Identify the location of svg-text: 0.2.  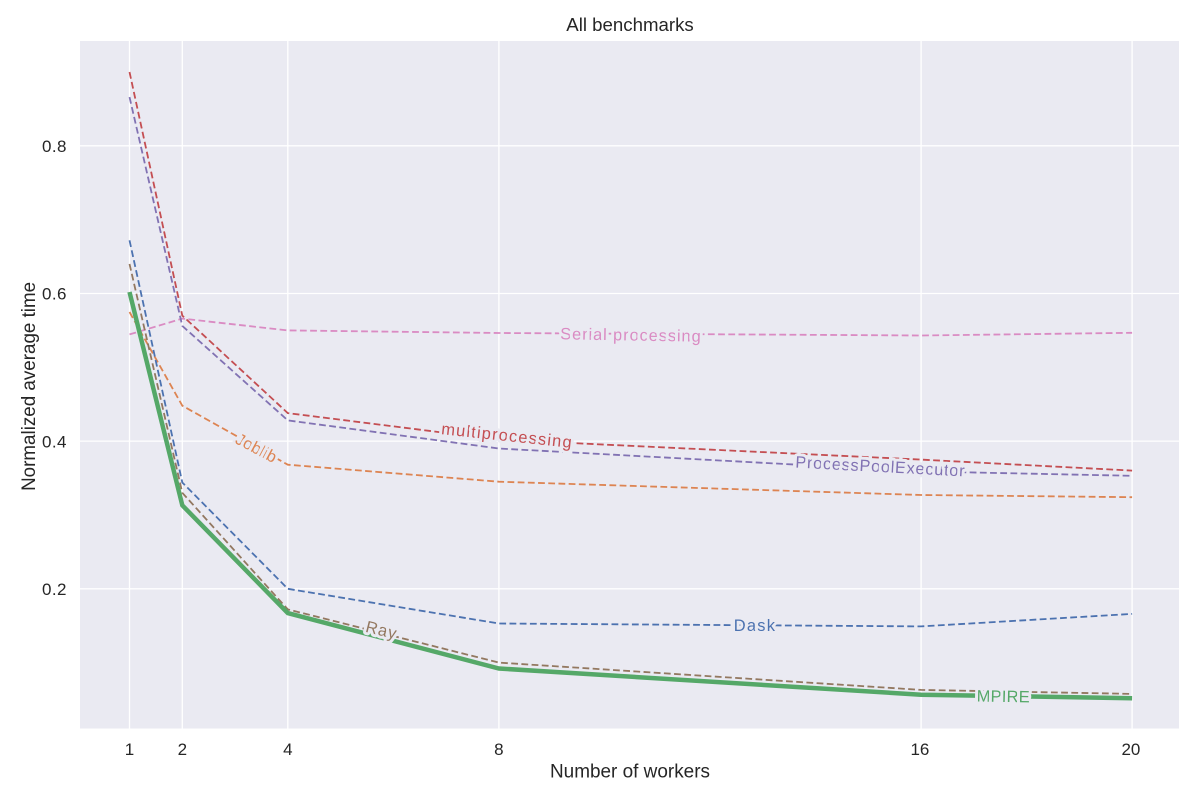
(54, 589).